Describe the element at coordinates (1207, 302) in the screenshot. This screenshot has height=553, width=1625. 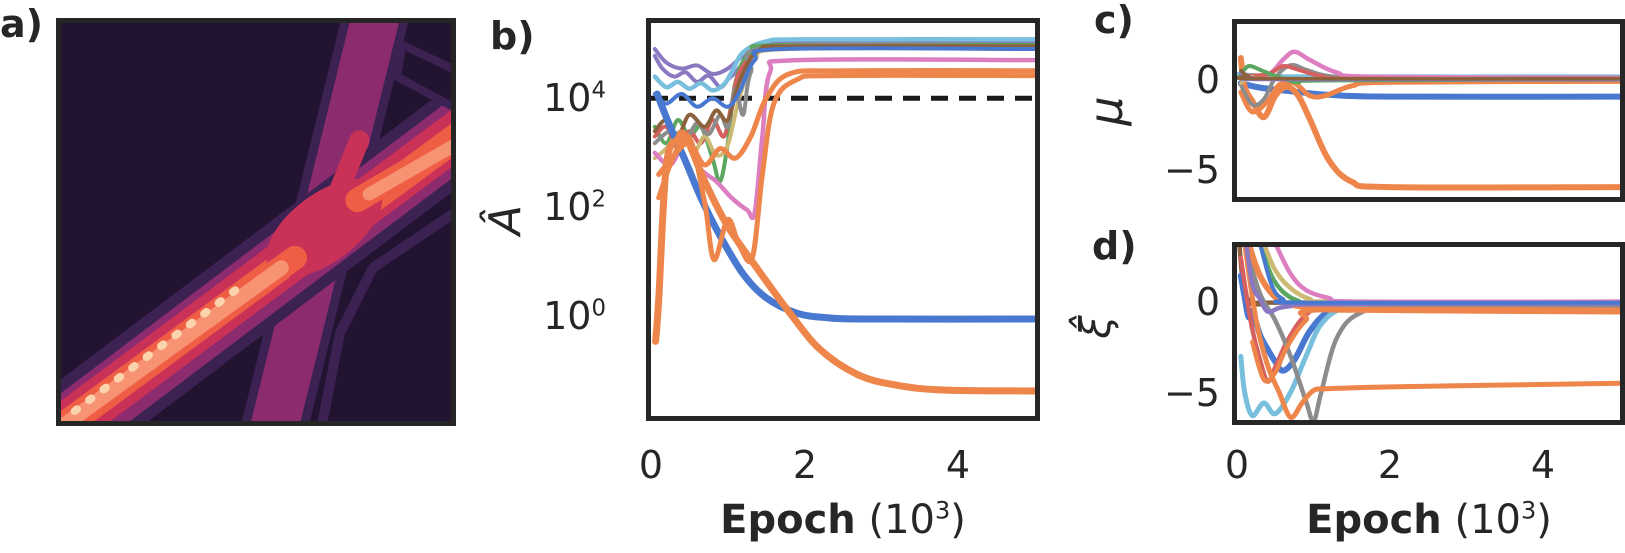
I see `d-ytick-0: 0` at that location.